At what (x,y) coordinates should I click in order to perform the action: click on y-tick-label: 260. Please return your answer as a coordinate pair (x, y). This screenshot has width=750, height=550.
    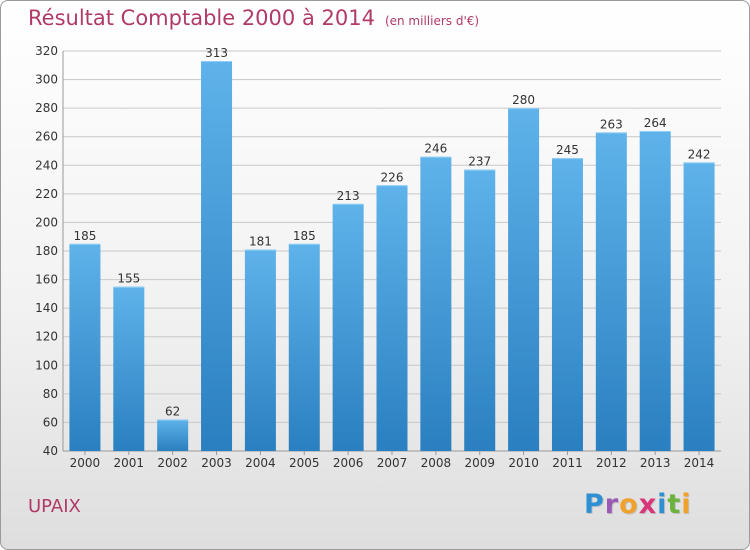
    Looking at the image, I should click on (46, 137).